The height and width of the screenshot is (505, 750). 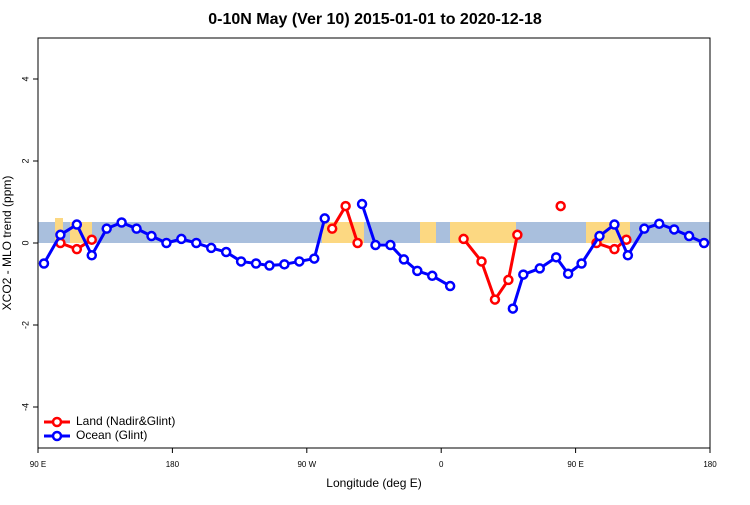 What do you see at coordinates (441, 464) in the screenshot?
I see `x-tick-label: 0` at bounding box center [441, 464].